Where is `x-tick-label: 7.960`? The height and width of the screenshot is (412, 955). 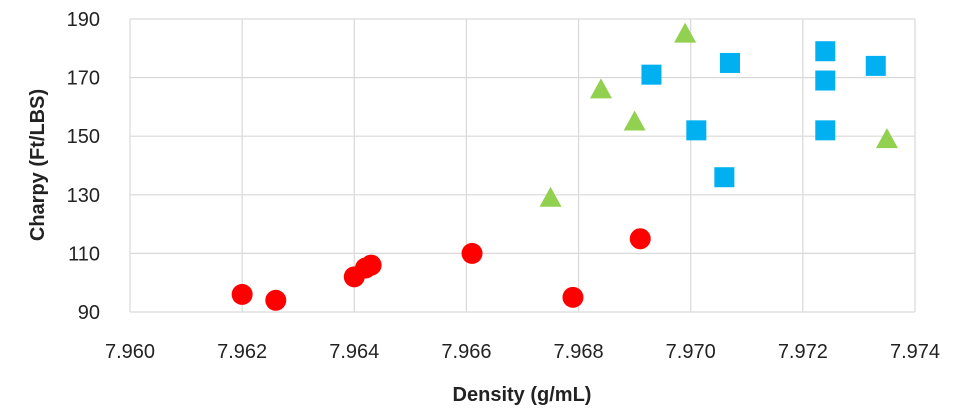
x-tick-label: 7.960 is located at coordinates (130, 352).